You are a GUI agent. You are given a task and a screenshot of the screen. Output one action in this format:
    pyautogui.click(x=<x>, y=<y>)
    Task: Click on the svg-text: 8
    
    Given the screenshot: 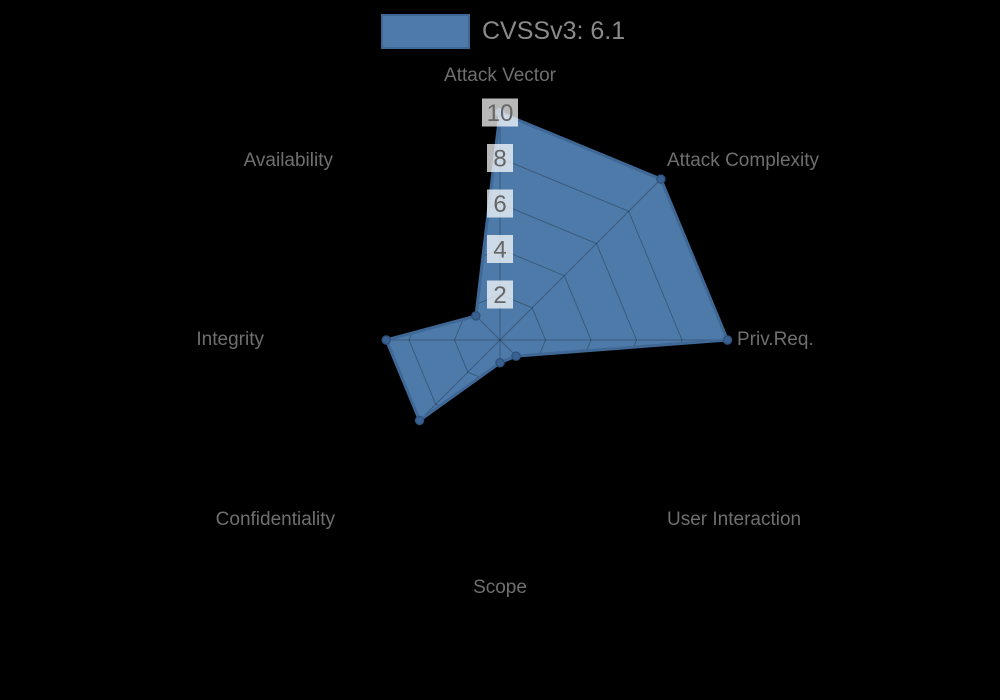 What is the action you would take?
    pyautogui.click(x=499, y=159)
    